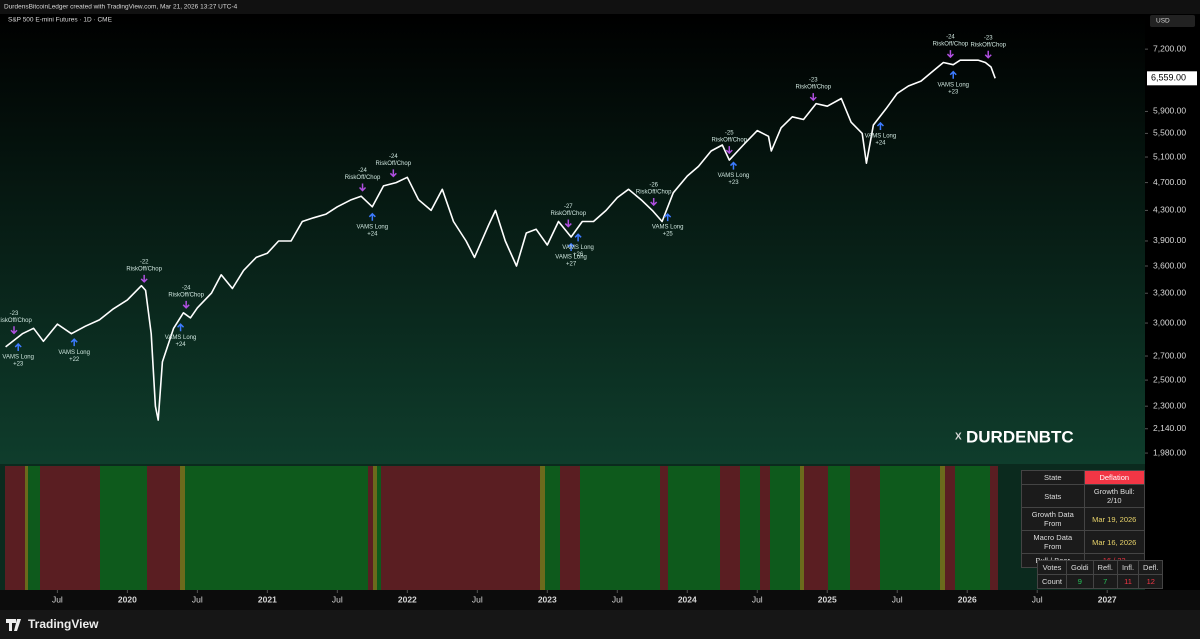  I want to click on y-tick-label: 3,900.00, so click(1169, 240).